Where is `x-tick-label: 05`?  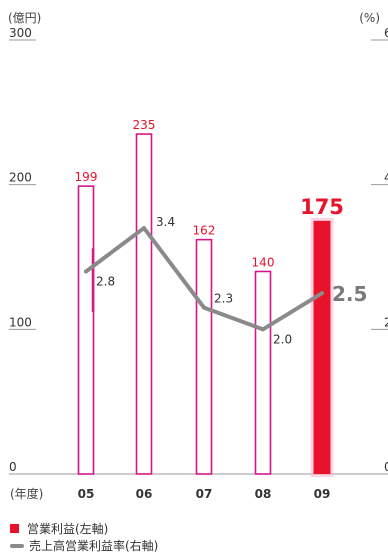
x-tick-label: 05 is located at coordinates (86, 494).